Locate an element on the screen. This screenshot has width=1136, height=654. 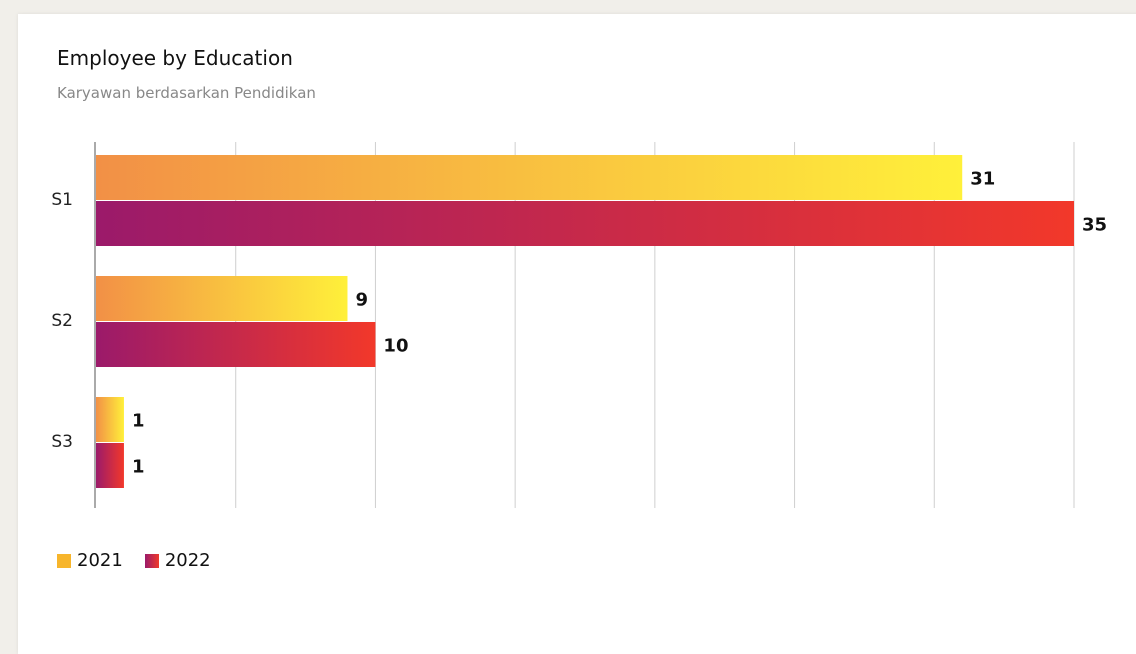
legend-label-2021: 2021 is located at coordinates (100, 560).